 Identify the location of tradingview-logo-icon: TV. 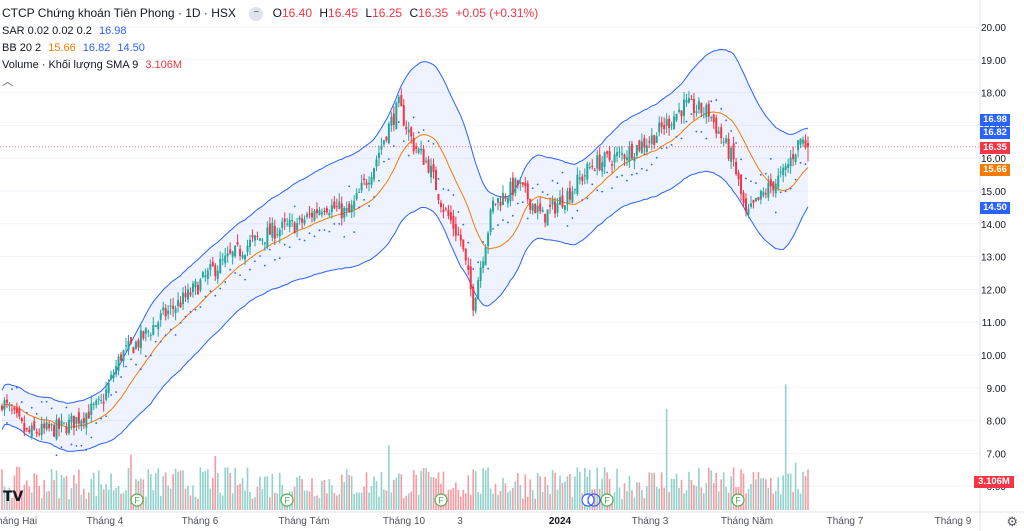
(13, 497).